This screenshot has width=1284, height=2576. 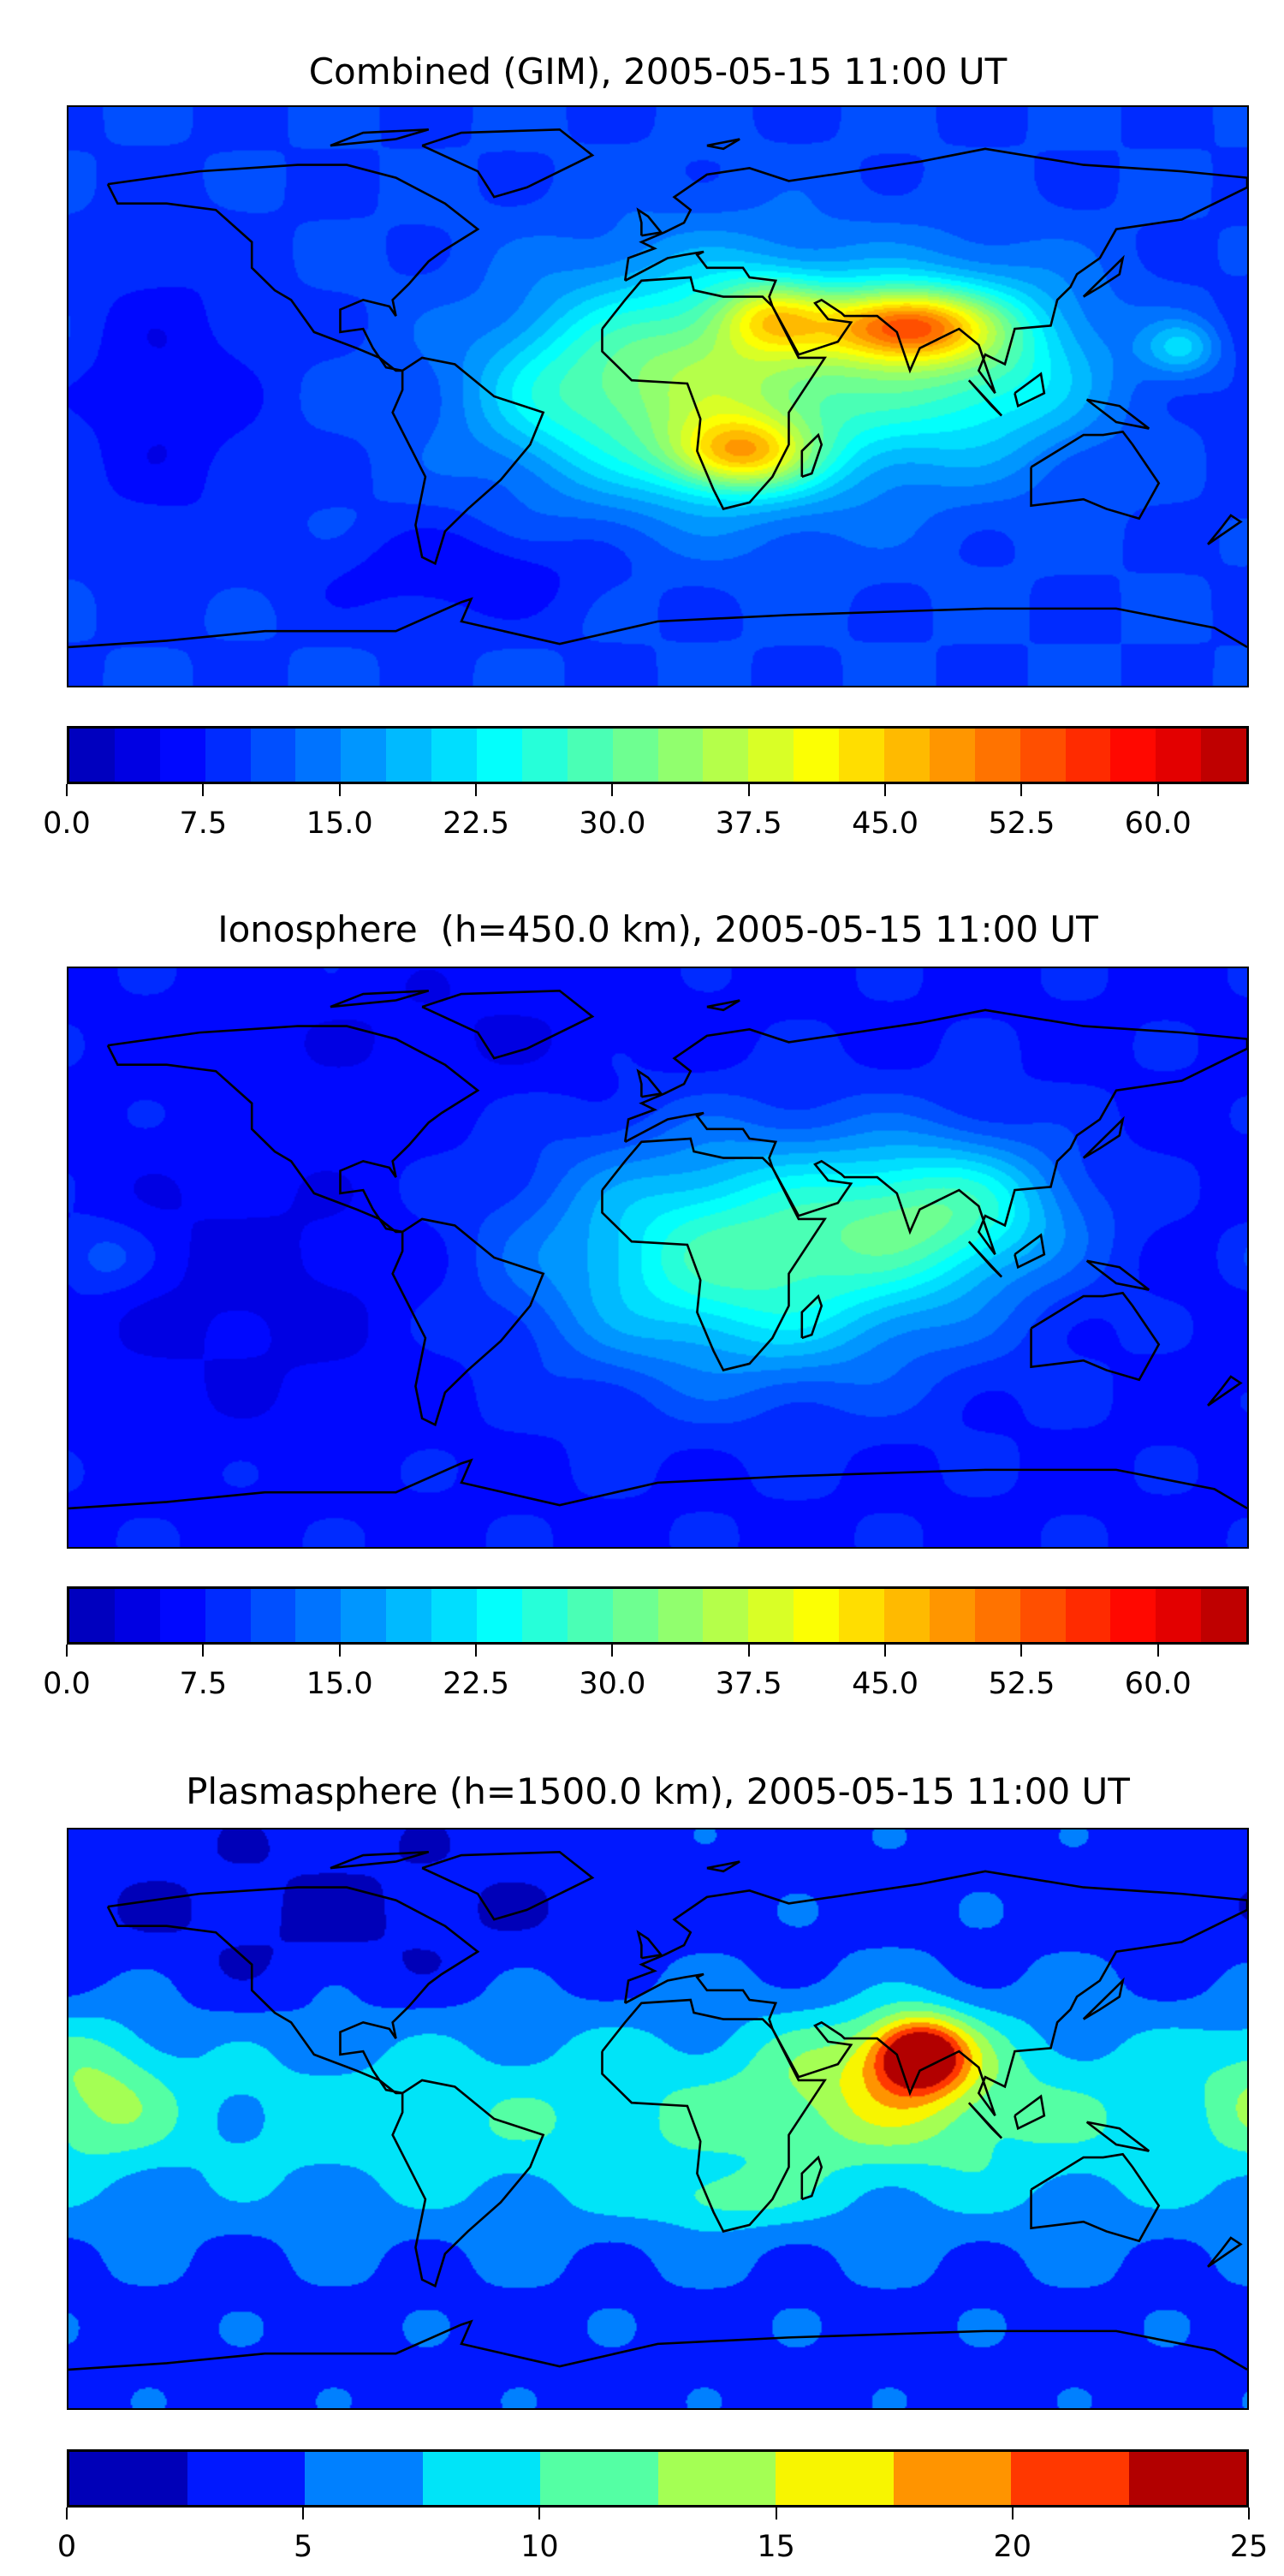 What do you see at coordinates (539, 2547) in the screenshot?
I see `tick-label: 10` at bounding box center [539, 2547].